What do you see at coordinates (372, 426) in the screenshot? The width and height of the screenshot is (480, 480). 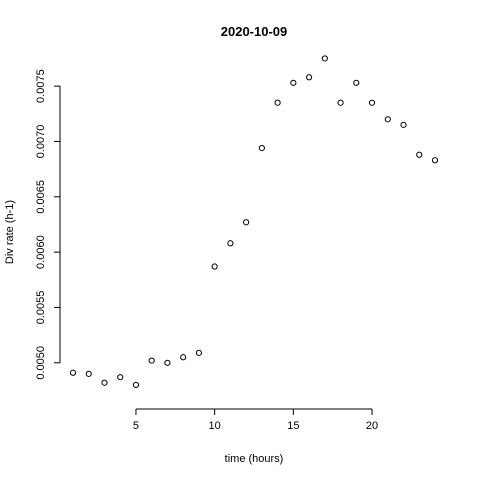 I see `x-tick-label: 20` at bounding box center [372, 426].